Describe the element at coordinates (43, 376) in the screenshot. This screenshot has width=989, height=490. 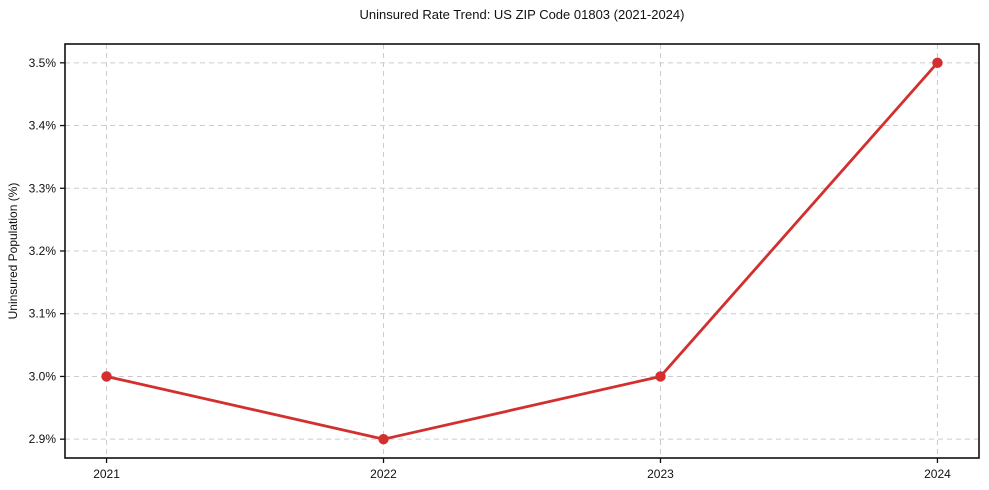
I see `y-tick-label: 3.0%` at that location.